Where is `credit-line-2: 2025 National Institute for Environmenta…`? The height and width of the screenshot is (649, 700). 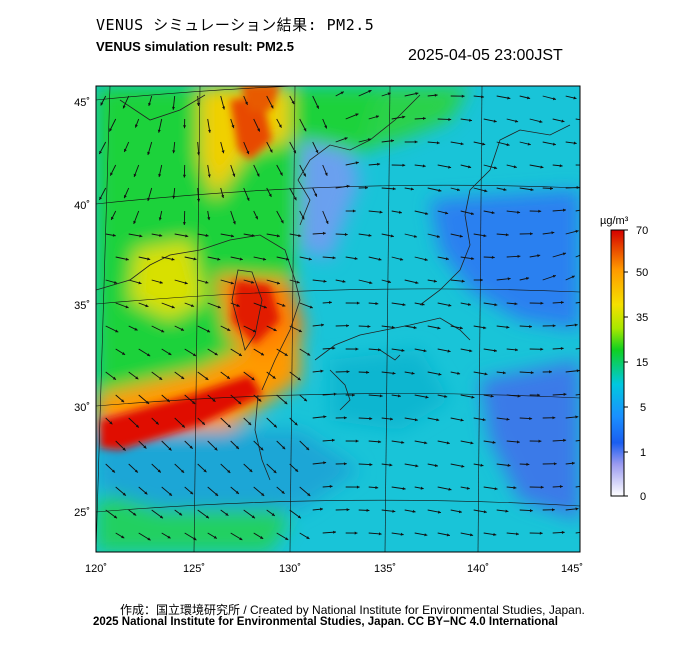 credit-line-2: 2025 National Institute for Environmenta… is located at coordinates (325, 622).